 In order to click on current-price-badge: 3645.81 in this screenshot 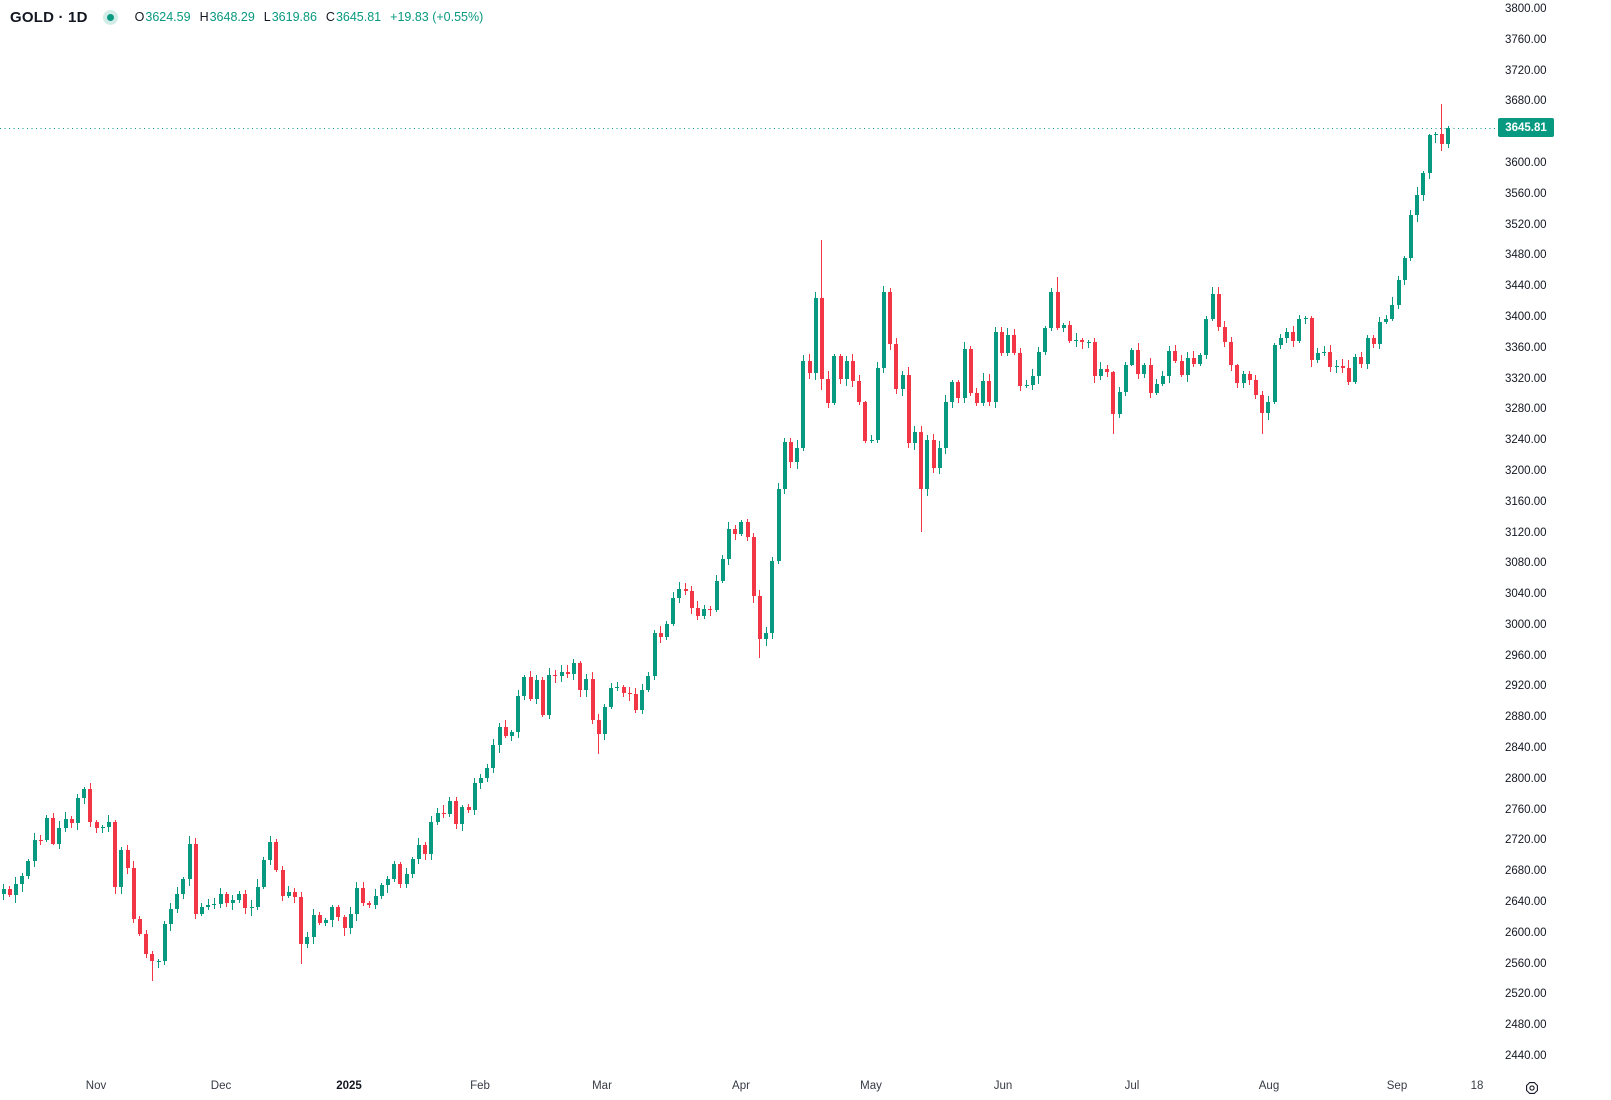, I will do `click(1526, 128)`.